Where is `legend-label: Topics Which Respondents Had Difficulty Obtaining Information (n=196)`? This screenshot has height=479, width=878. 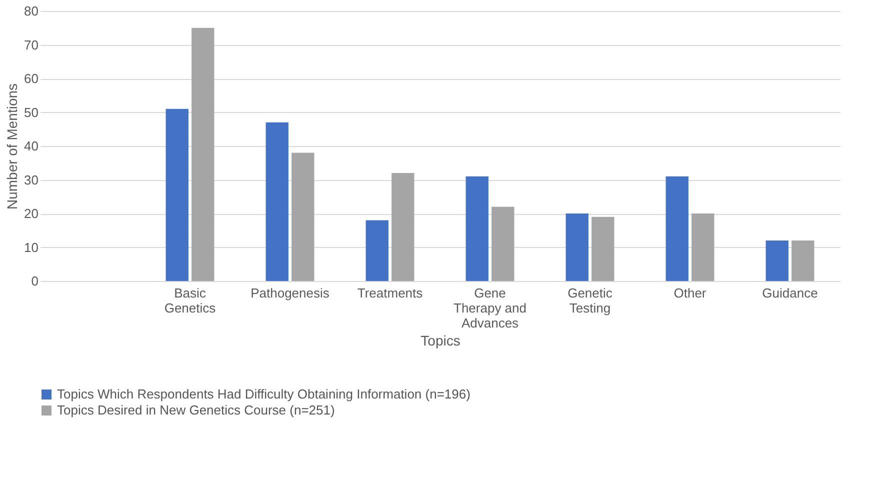
legend-label: Topics Which Respondents Had Difficulty Obtaining Information (n=196) is located at coordinates (263, 394).